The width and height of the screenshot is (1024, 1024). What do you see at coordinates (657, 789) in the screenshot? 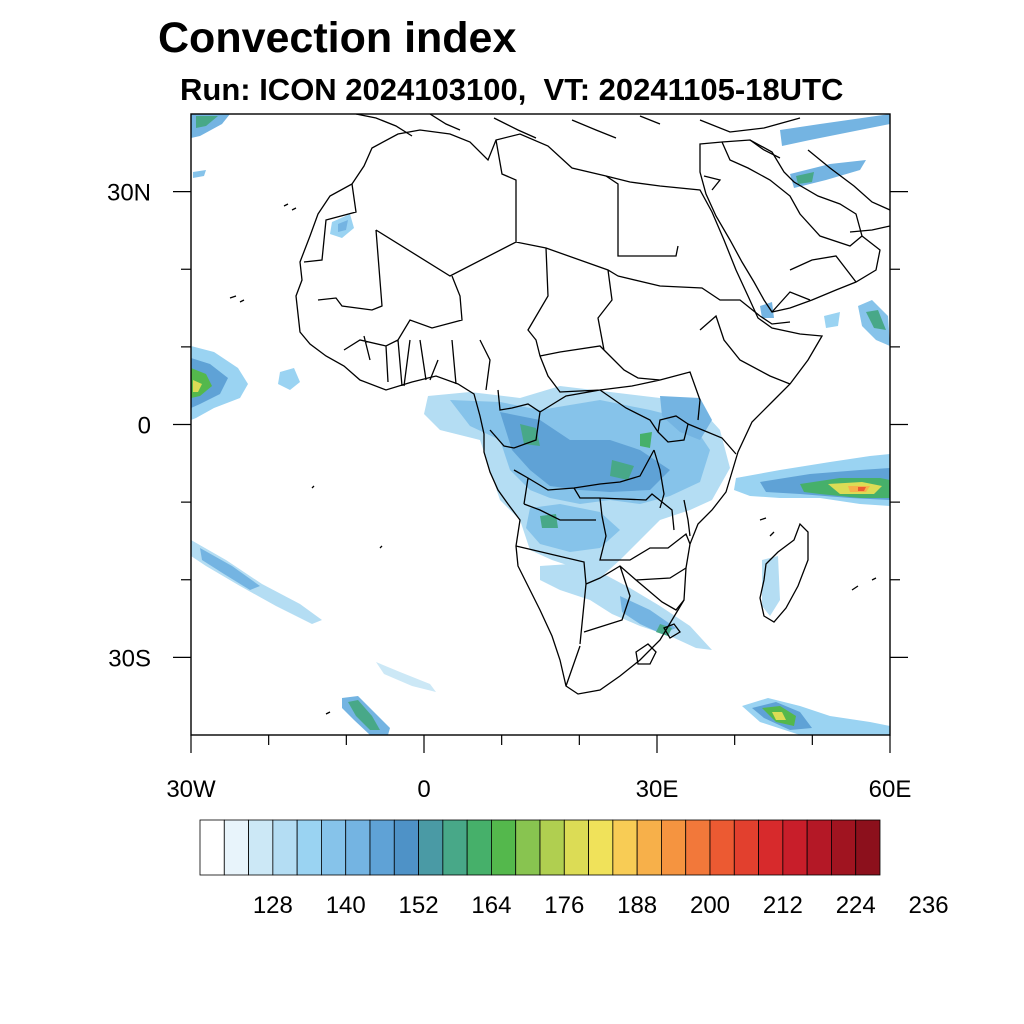
I see `x-tick-label: 30E` at bounding box center [657, 789].